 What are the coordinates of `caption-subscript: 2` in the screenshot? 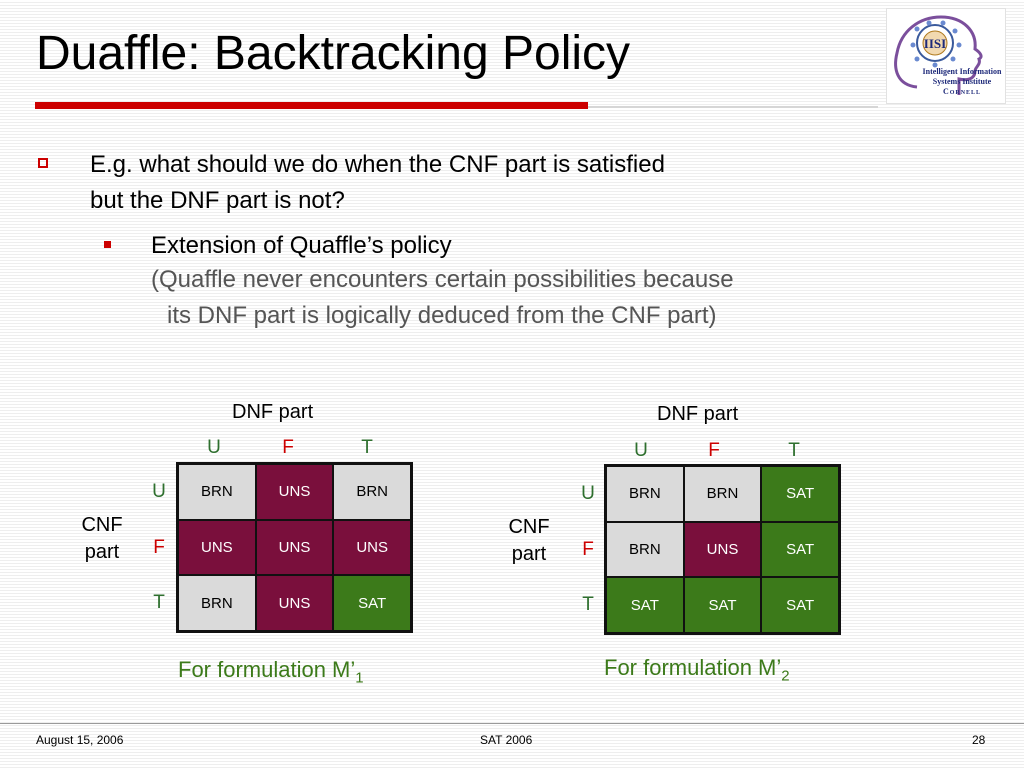 It's located at (785, 676).